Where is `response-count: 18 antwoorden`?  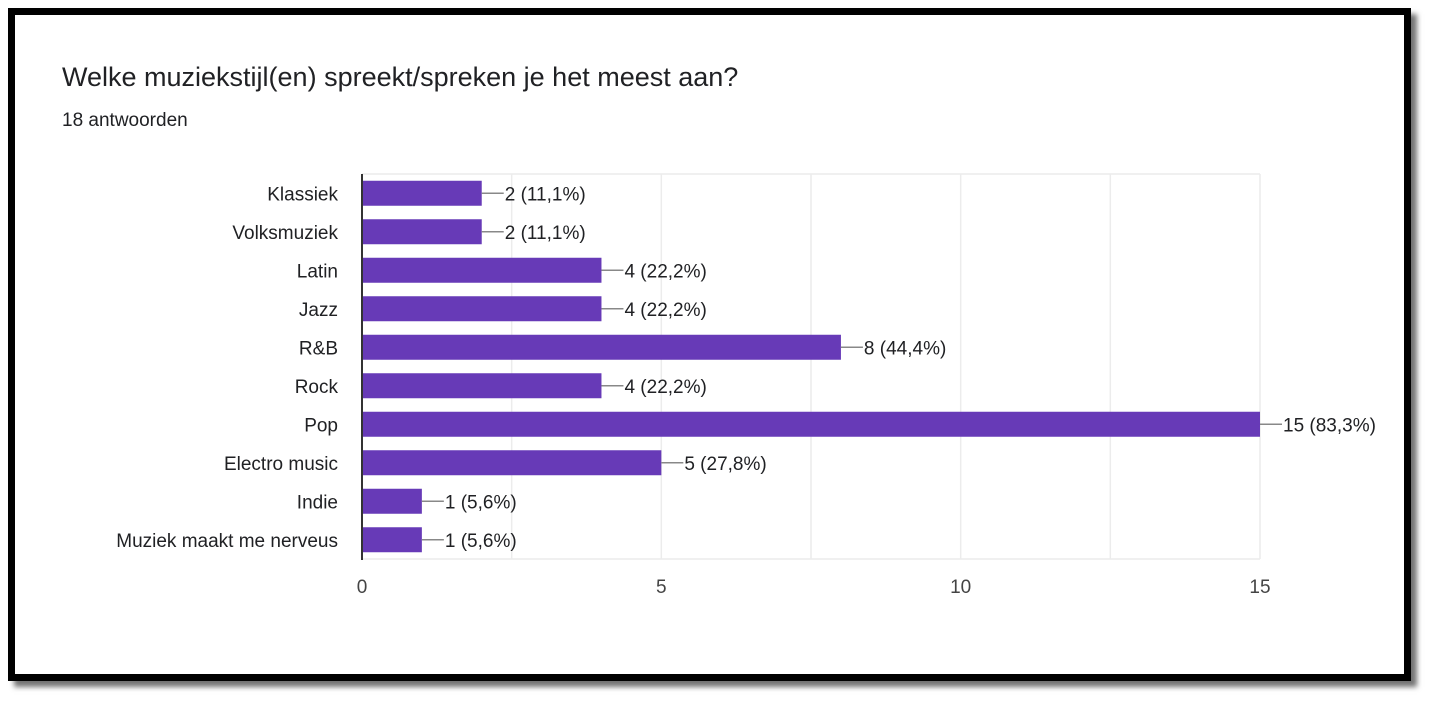 response-count: 18 antwoorden is located at coordinates (125, 120).